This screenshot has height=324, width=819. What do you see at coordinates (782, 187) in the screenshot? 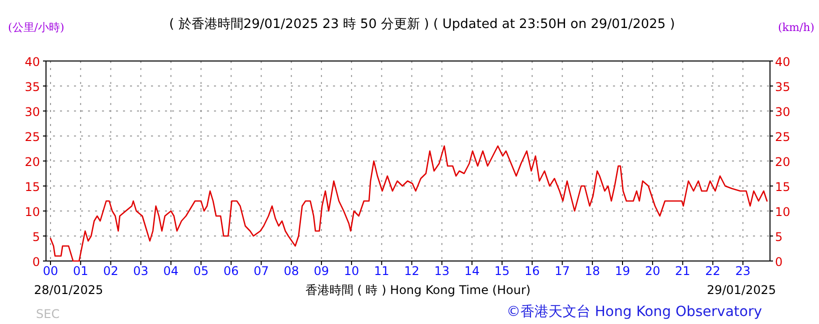
I see `y2-tick-label: 15` at bounding box center [782, 187].